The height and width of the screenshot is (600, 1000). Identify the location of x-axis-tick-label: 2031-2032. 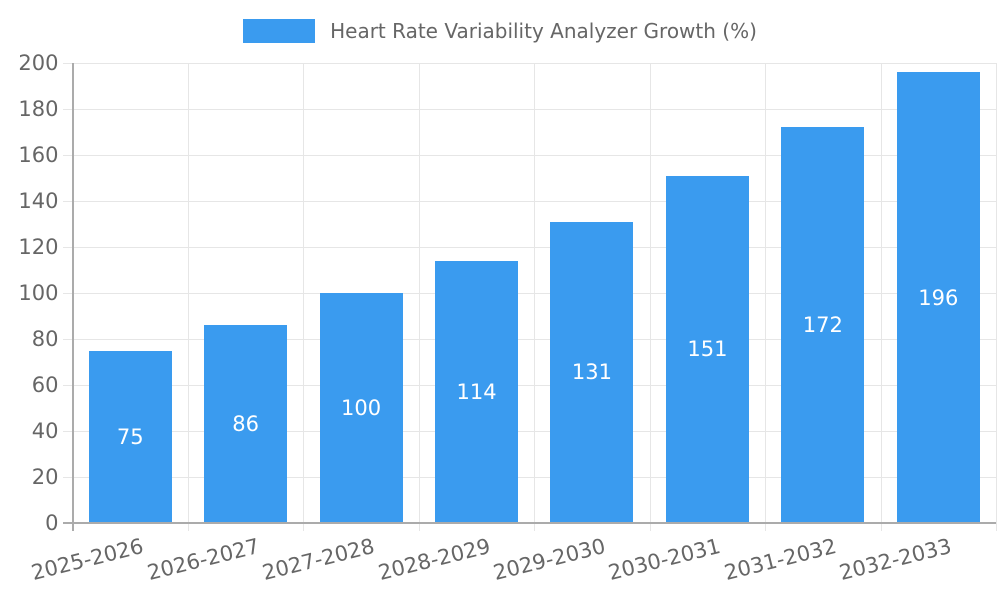
(780, 559).